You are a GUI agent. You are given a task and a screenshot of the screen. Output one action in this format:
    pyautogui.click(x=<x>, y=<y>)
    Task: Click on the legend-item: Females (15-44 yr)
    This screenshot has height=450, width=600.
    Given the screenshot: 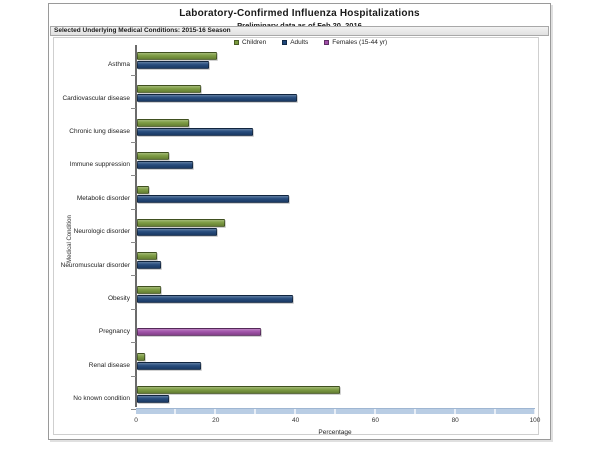 What is the action you would take?
    pyautogui.click(x=355, y=42)
    